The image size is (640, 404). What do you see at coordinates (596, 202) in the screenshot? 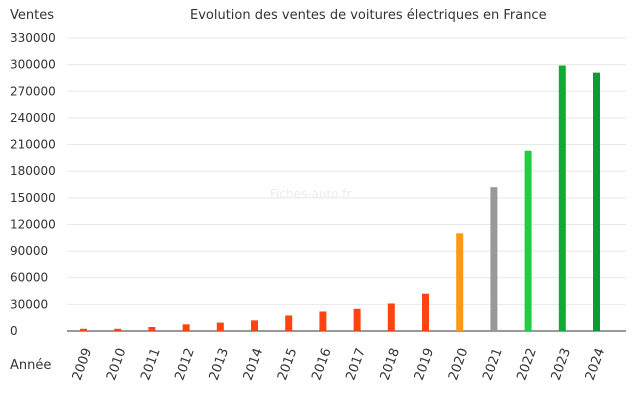
I see `bar-2024` at bounding box center [596, 202].